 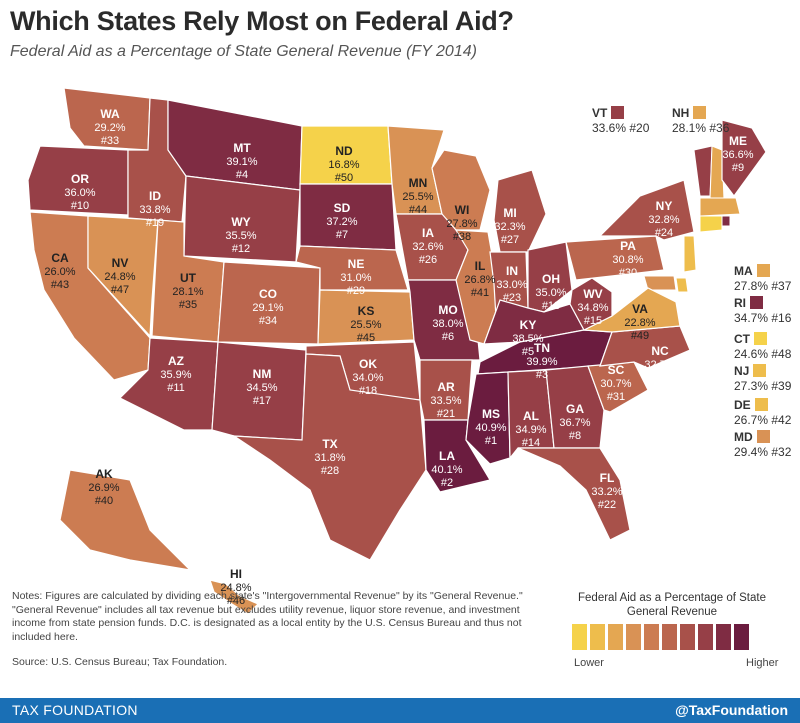 I want to click on state-label-ne: NE 31.0% #29, so click(x=355, y=277).